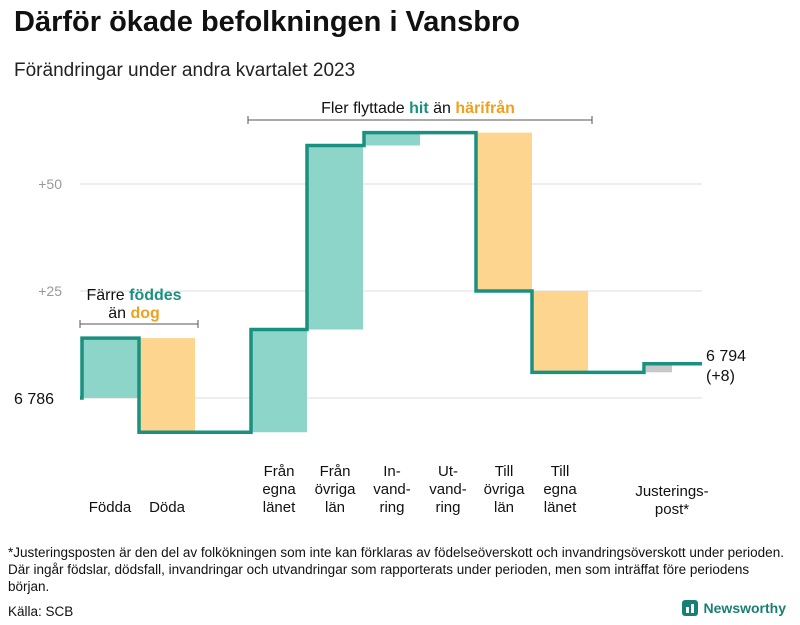 The height and width of the screenshot is (625, 800). Describe the element at coordinates (133, 295) in the screenshot. I see `annotation-births-deaths: Färre föddes` at that location.